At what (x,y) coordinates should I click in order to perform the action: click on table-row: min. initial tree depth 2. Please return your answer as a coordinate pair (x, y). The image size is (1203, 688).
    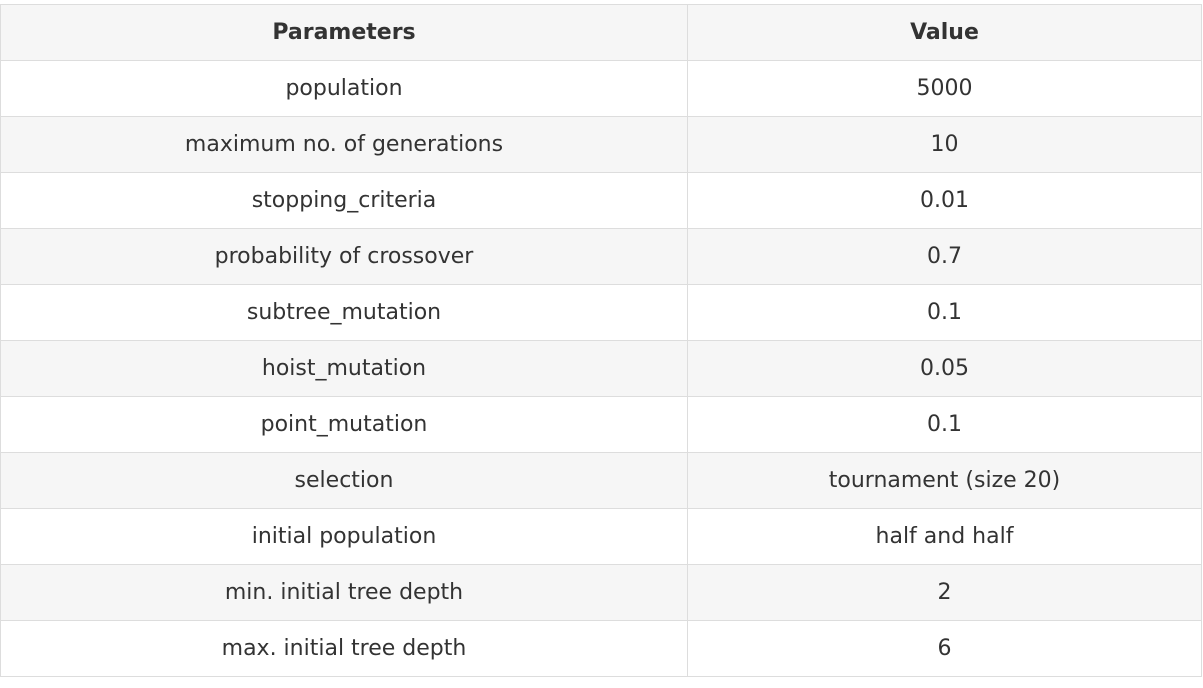
    Looking at the image, I should click on (601, 592).